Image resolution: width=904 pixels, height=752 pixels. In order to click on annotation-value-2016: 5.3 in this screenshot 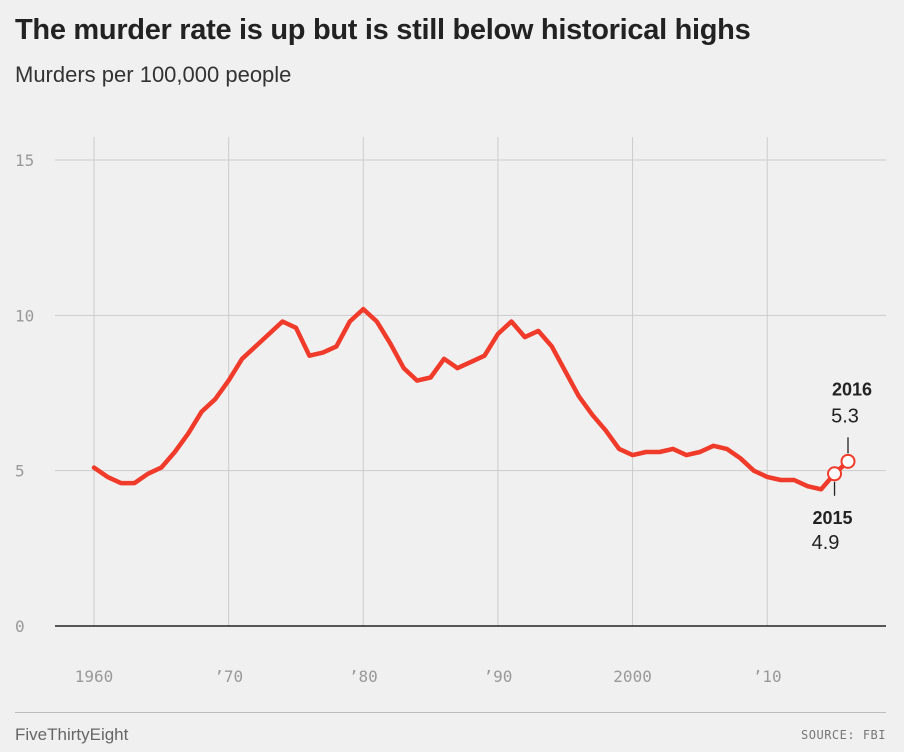, I will do `click(845, 416)`.